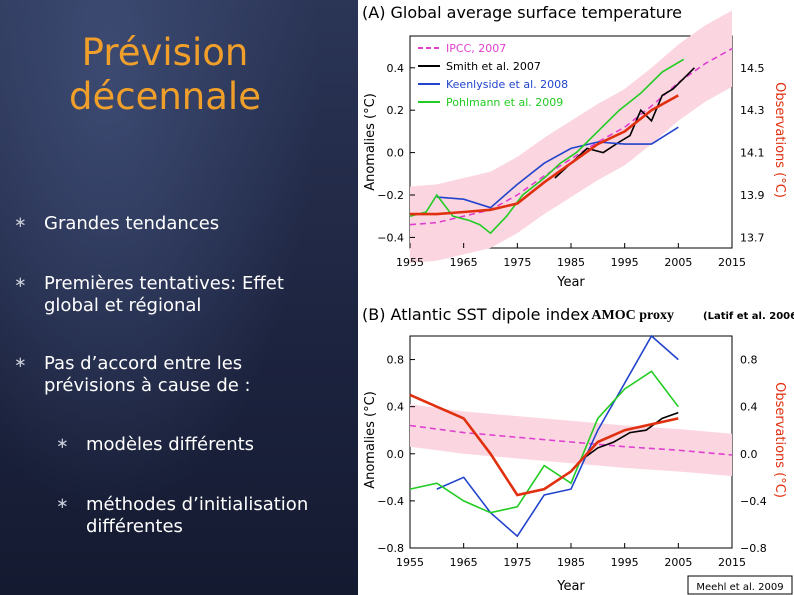 Image resolution: width=794 pixels, height=595 pixels. Describe the element at coordinates (390, 548) in the screenshot. I see `y-tick-label: −0.8` at that location.